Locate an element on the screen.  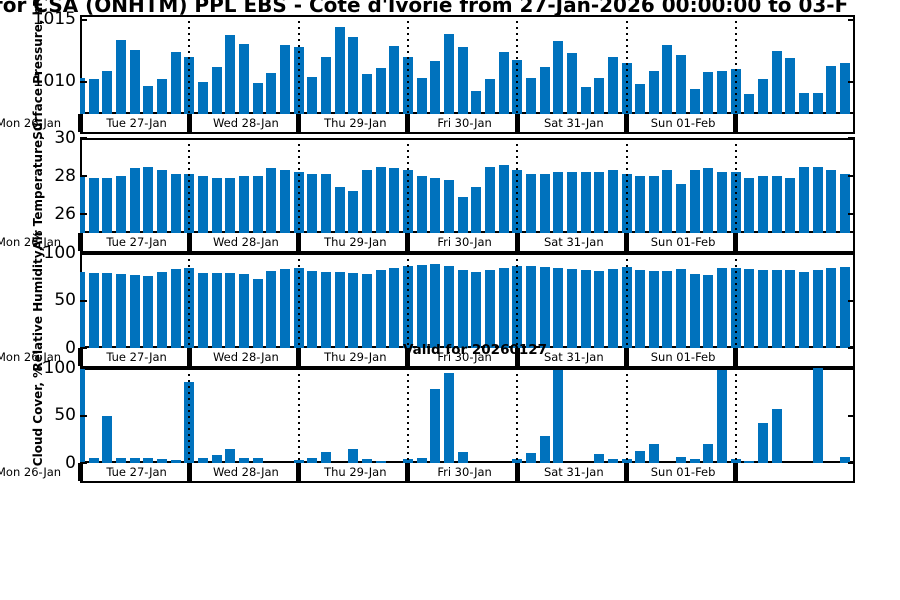
day-label: Fri 30-Jan is located at coordinates (464, 472).